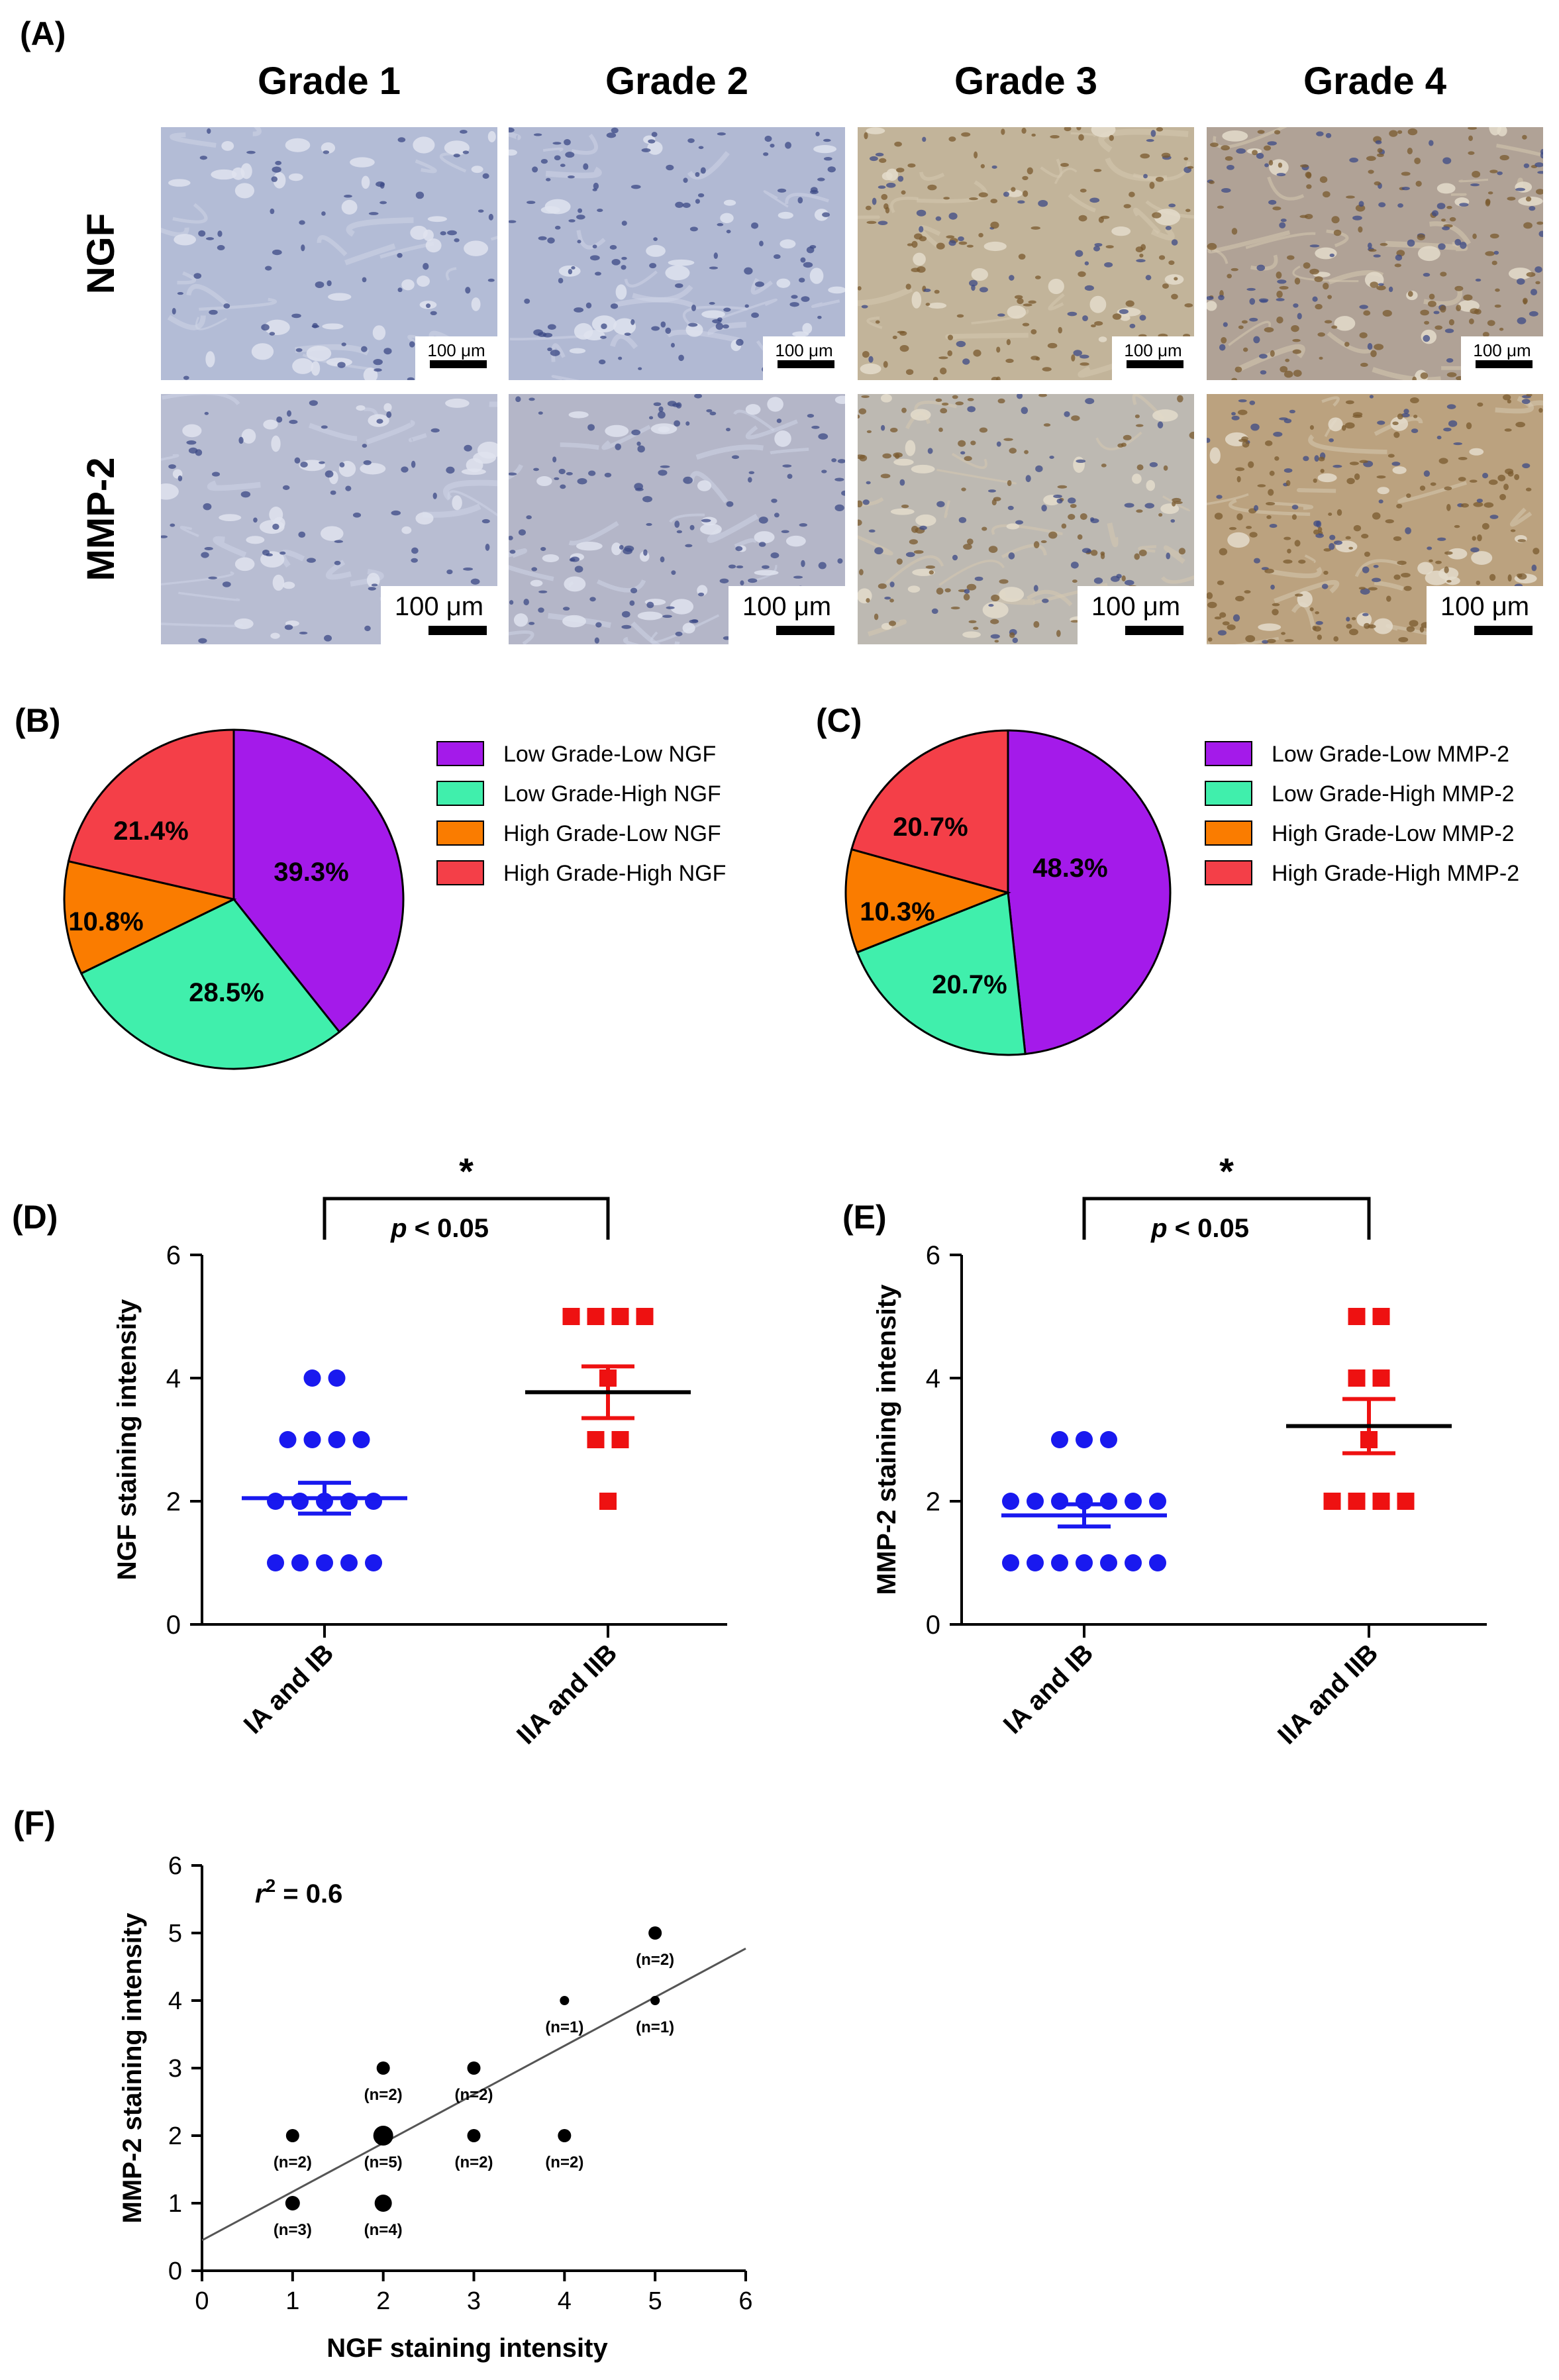 The height and width of the screenshot is (2380, 1559). What do you see at coordinates (1026, 519) in the screenshot?
I see `micrograph-mmp-2-grade-3: 100 μm` at bounding box center [1026, 519].